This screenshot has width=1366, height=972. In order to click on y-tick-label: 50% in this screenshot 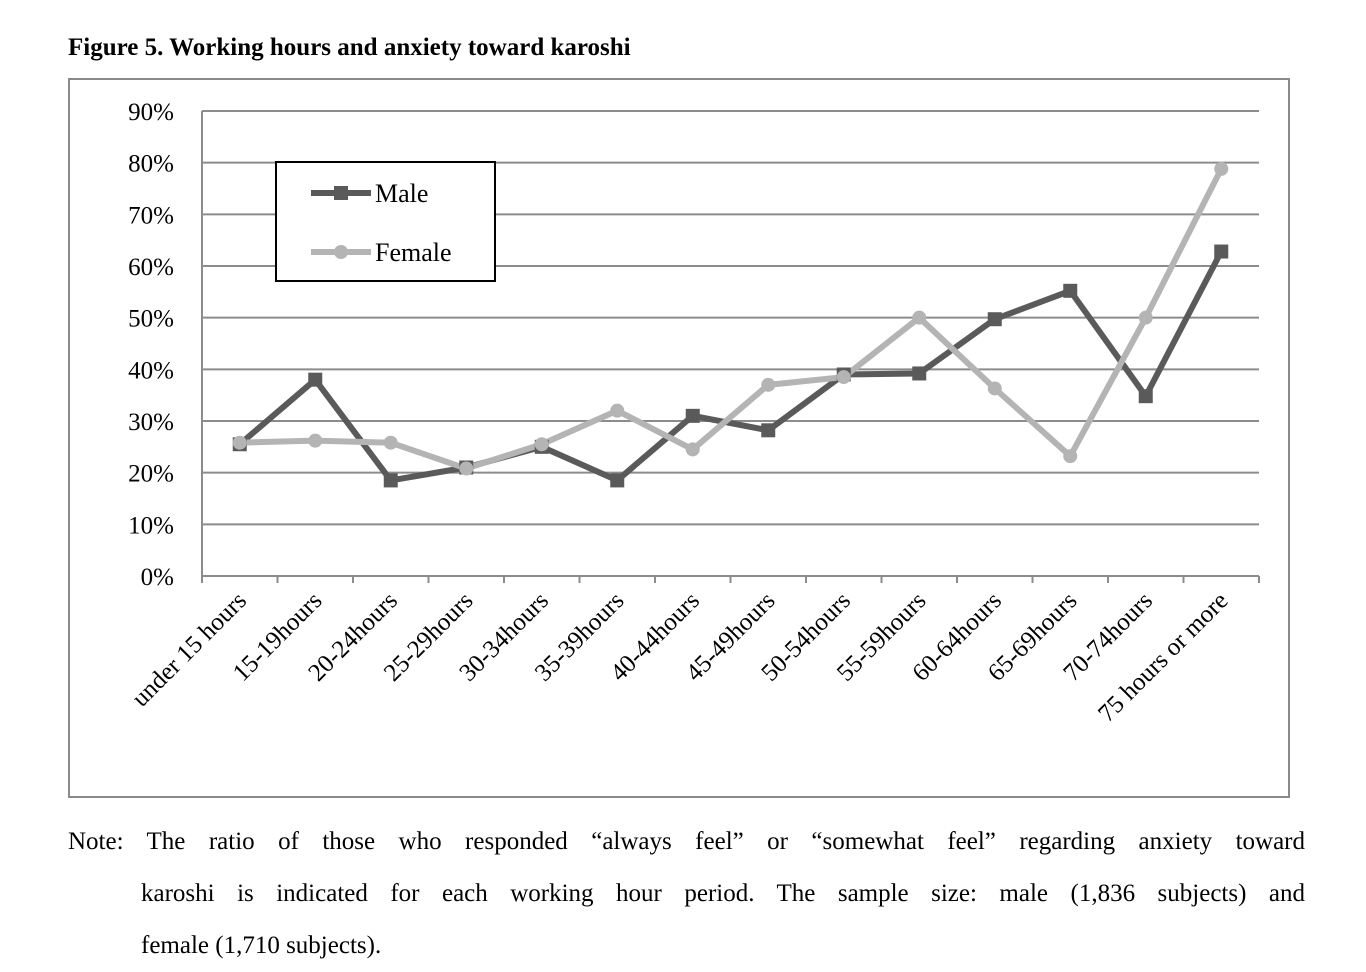, I will do `click(151, 319)`.